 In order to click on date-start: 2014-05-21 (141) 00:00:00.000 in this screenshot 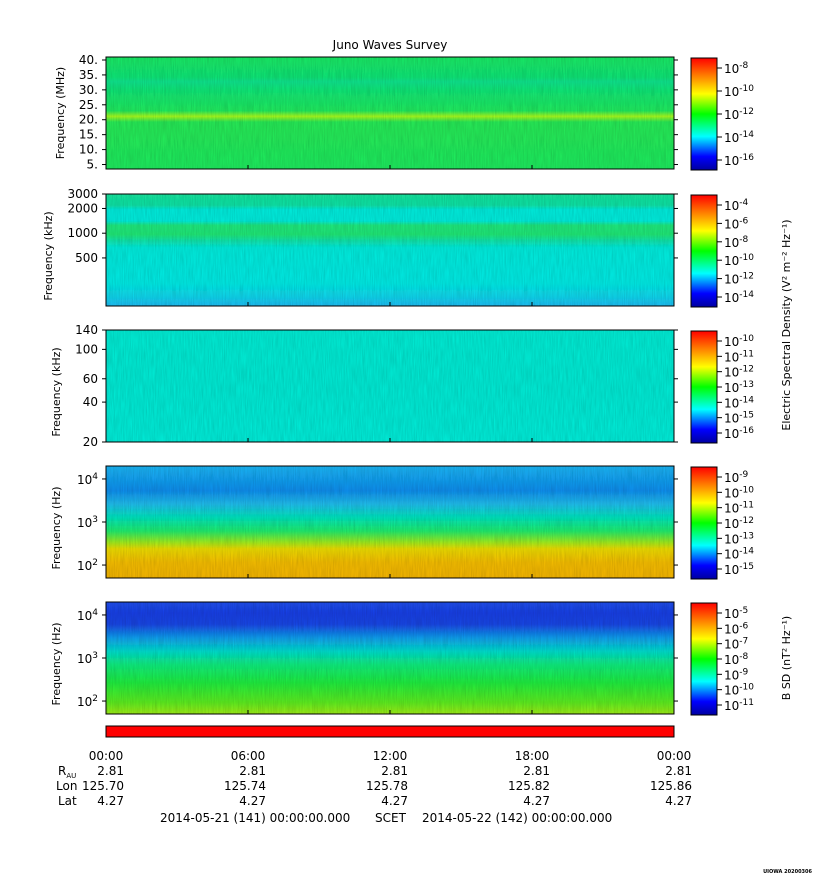, I will do `click(255, 818)`.